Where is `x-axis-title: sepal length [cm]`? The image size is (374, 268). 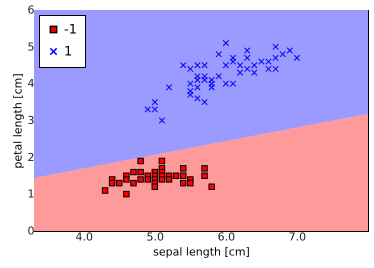 x-axis-title: sepal length [cm] is located at coordinates (201, 252).